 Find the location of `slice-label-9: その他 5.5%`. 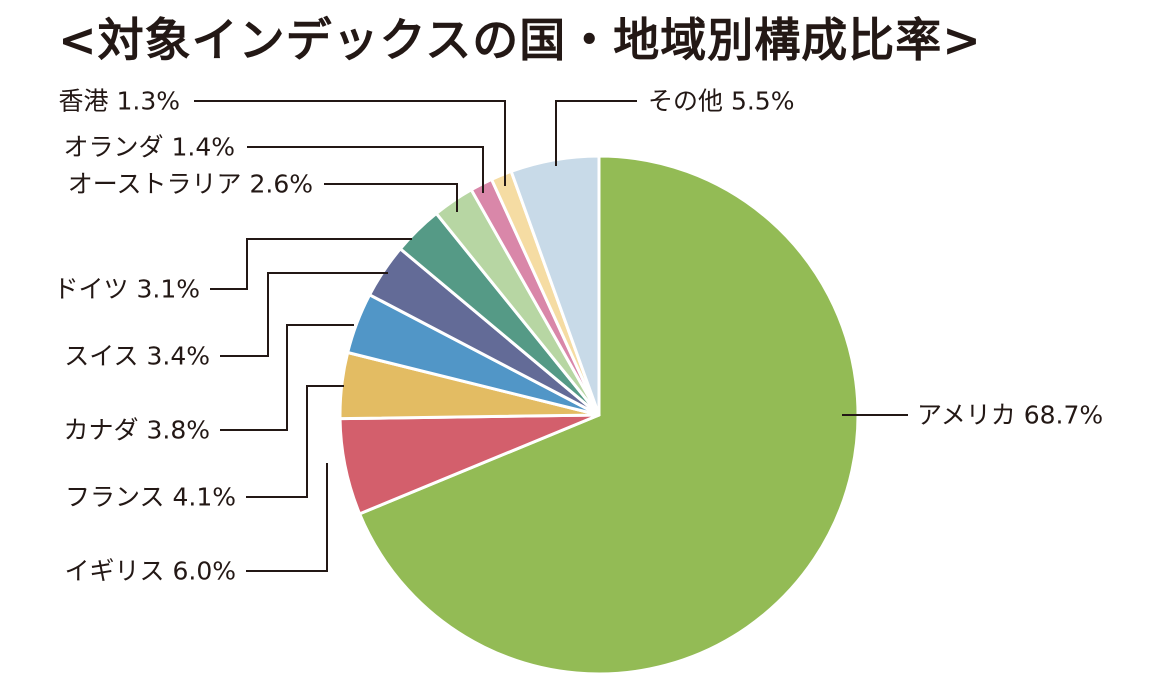

slice-label-9: その他 5.5% is located at coordinates (721, 101).